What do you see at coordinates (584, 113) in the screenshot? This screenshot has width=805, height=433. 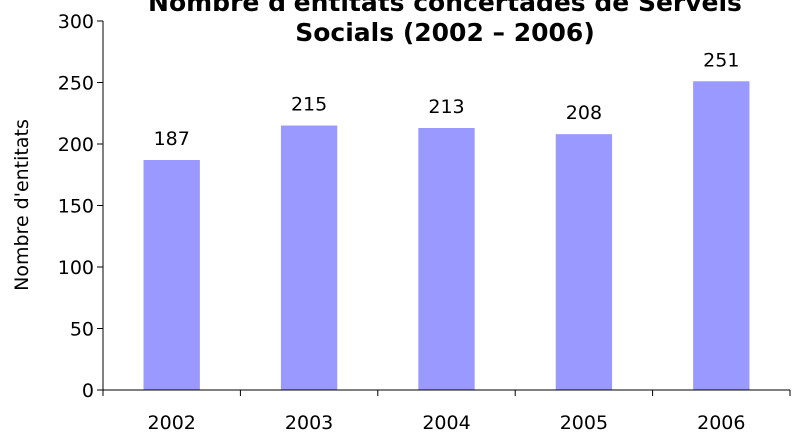 I see `data-label-2005: 208` at bounding box center [584, 113].